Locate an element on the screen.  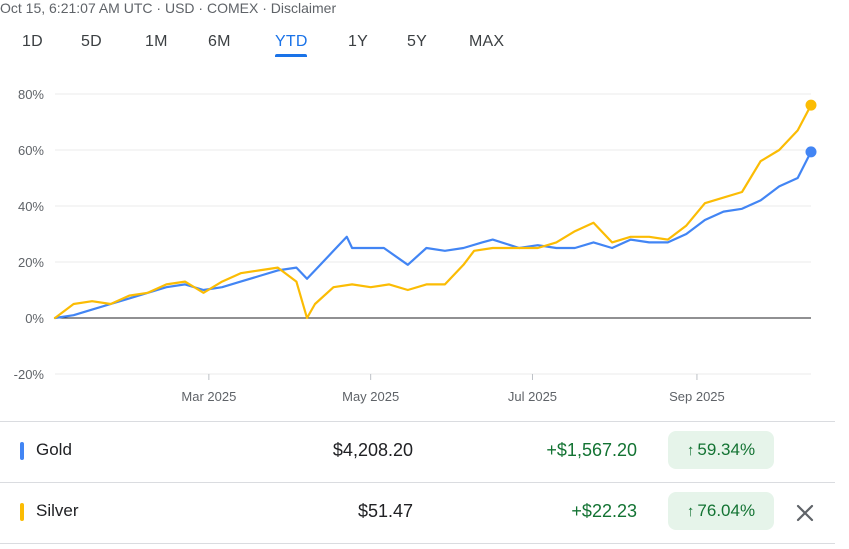
timestamp: Oct 15, 6:21:07 AM UTC is located at coordinates (76, 8).